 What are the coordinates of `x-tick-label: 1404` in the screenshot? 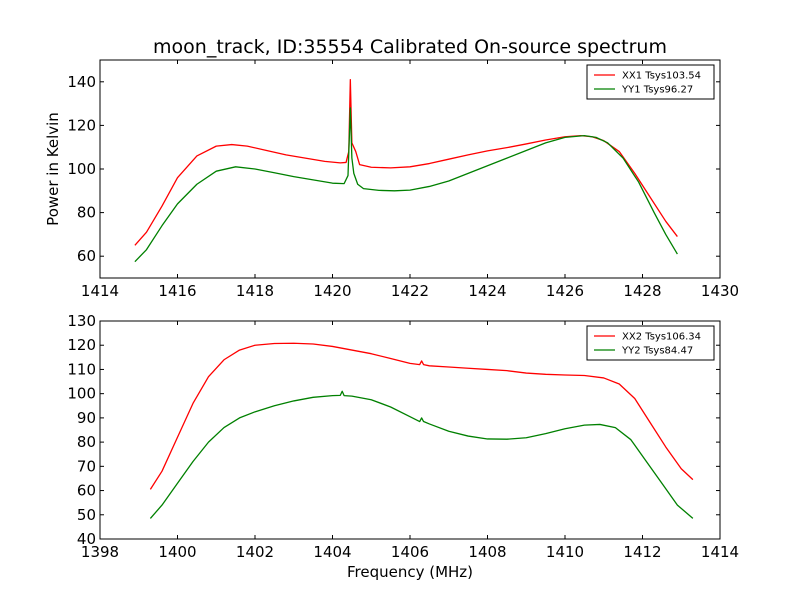 It's located at (332, 552).